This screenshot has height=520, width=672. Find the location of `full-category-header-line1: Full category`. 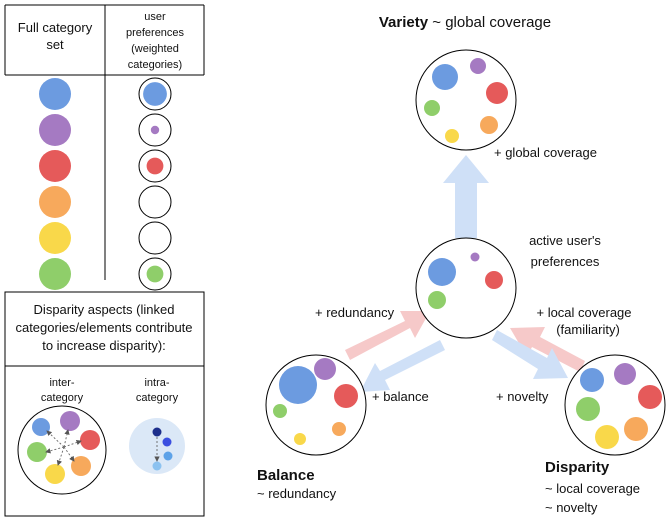

full-category-header-line1: Full category is located at coordinates (55, 27).